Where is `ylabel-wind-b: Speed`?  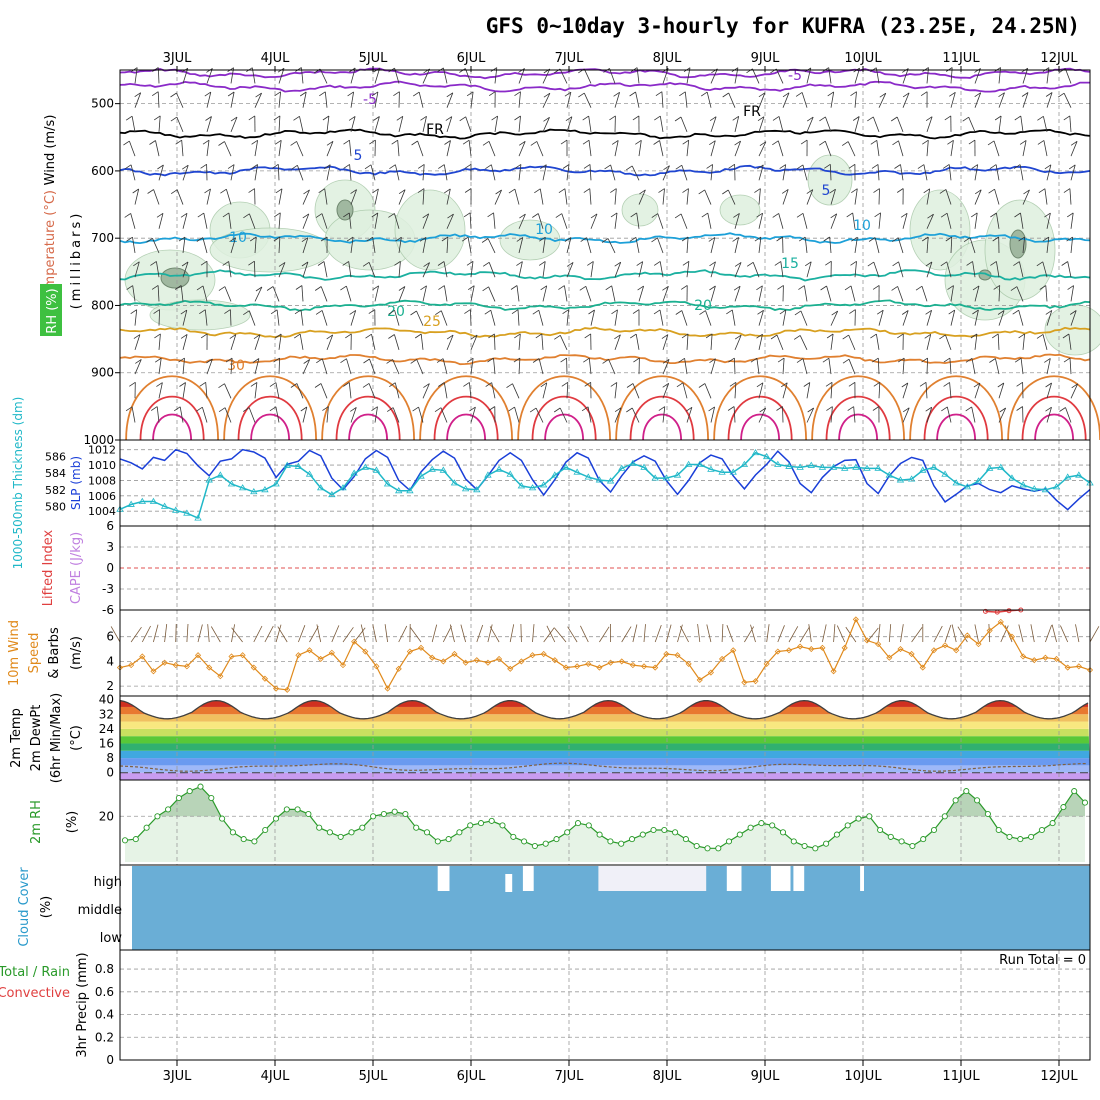
ylabel-wind-b: Speed is located at coordinates (34, 653).